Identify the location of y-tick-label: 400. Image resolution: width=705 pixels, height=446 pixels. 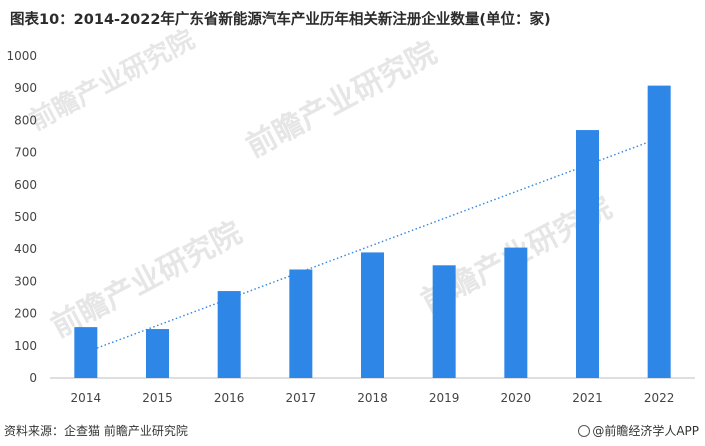
(25, 249).